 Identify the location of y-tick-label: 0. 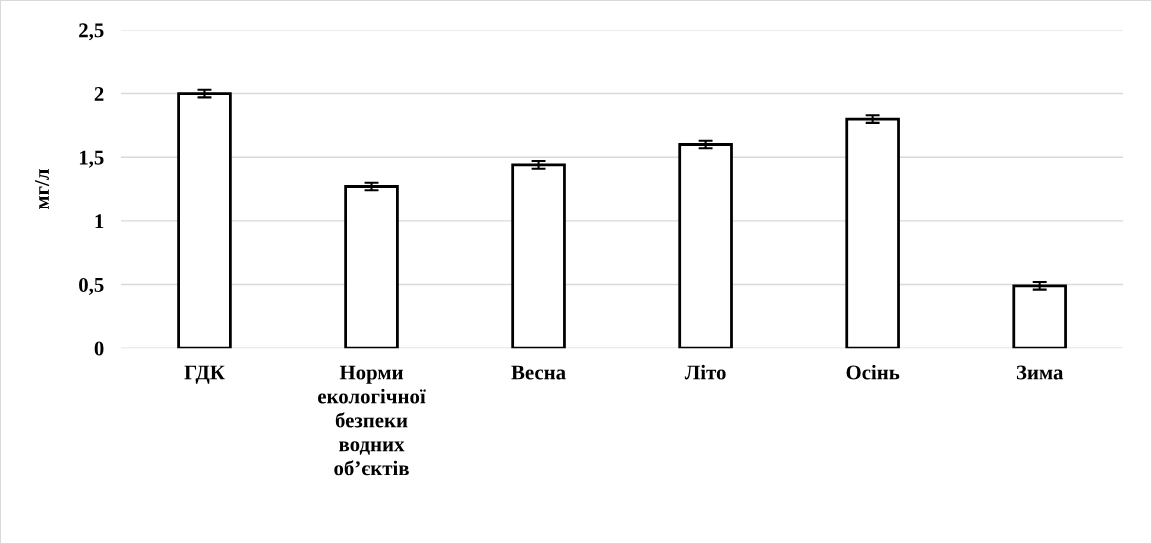
(99, 348).